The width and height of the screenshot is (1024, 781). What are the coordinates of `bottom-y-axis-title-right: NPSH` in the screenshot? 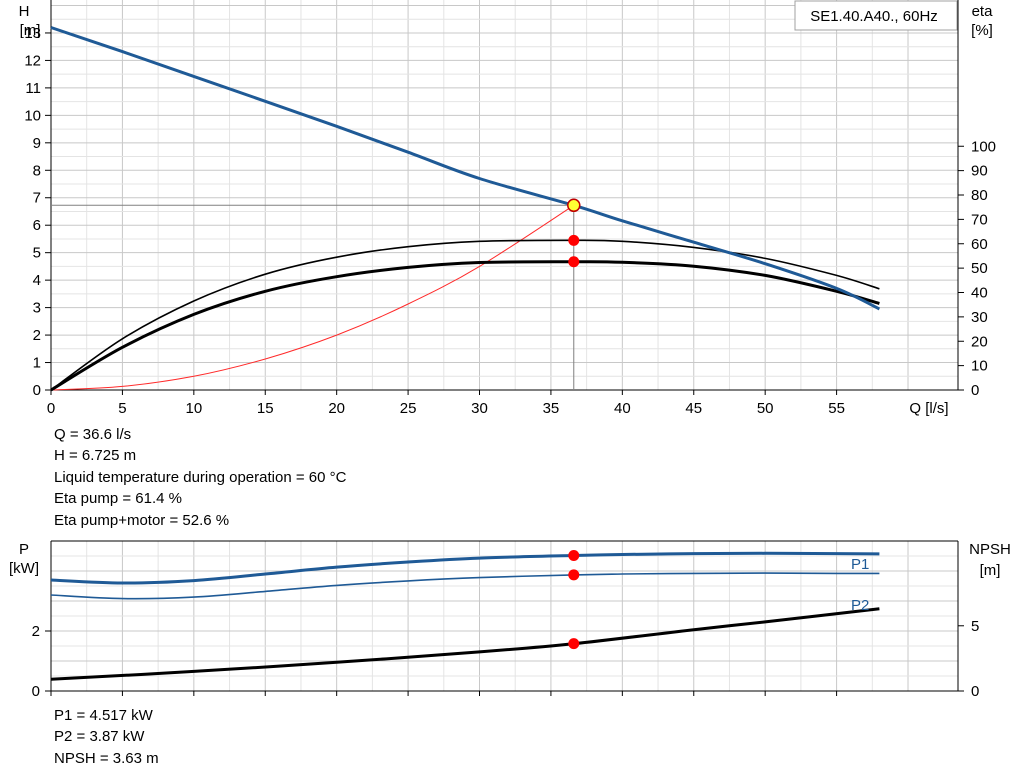 It's located at (990, 549).